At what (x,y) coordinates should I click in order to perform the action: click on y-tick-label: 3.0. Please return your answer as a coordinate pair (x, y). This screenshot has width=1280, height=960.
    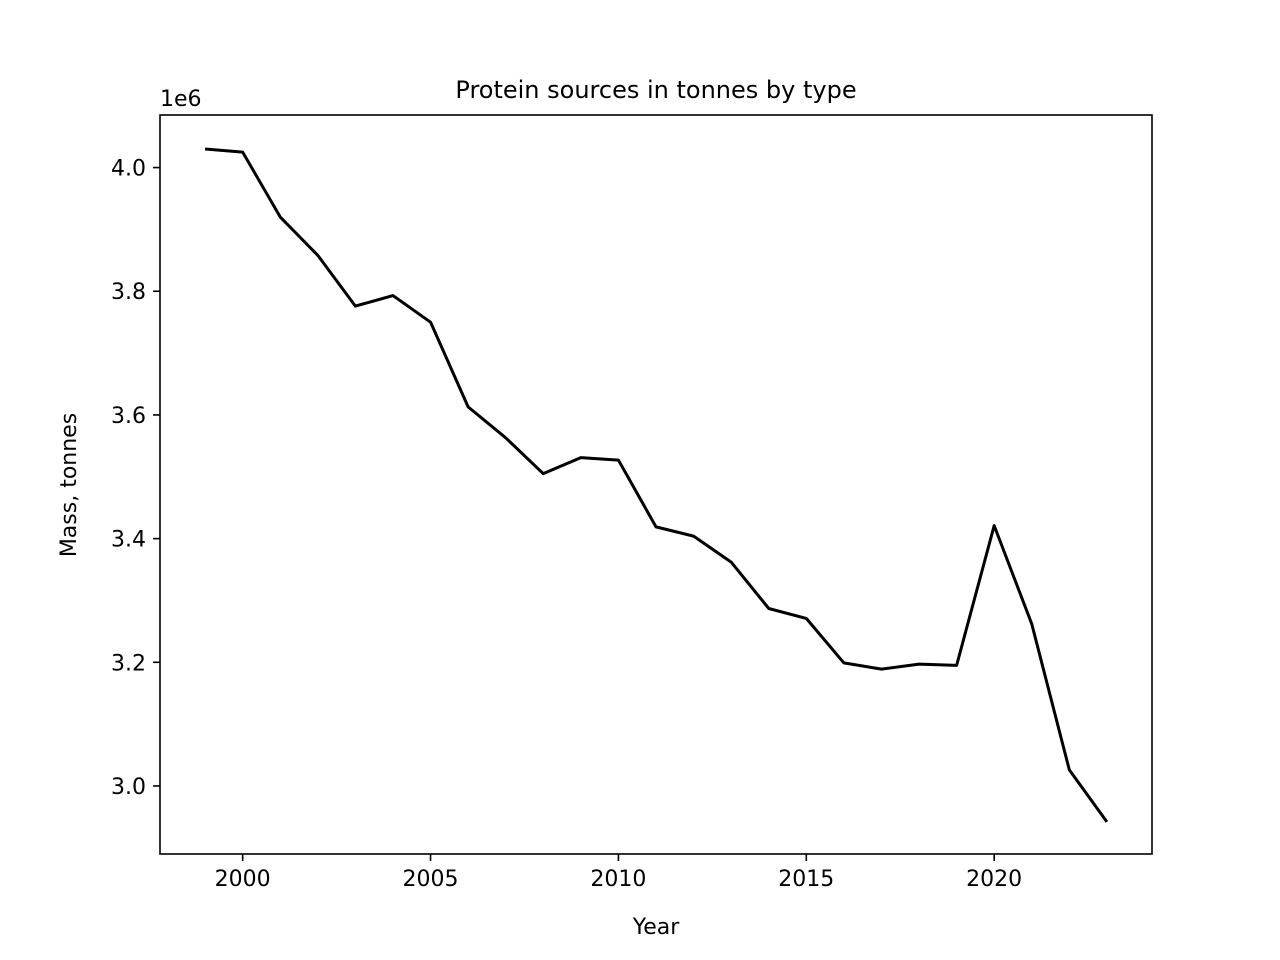
    Looking at the image, I should click on (128, 787).